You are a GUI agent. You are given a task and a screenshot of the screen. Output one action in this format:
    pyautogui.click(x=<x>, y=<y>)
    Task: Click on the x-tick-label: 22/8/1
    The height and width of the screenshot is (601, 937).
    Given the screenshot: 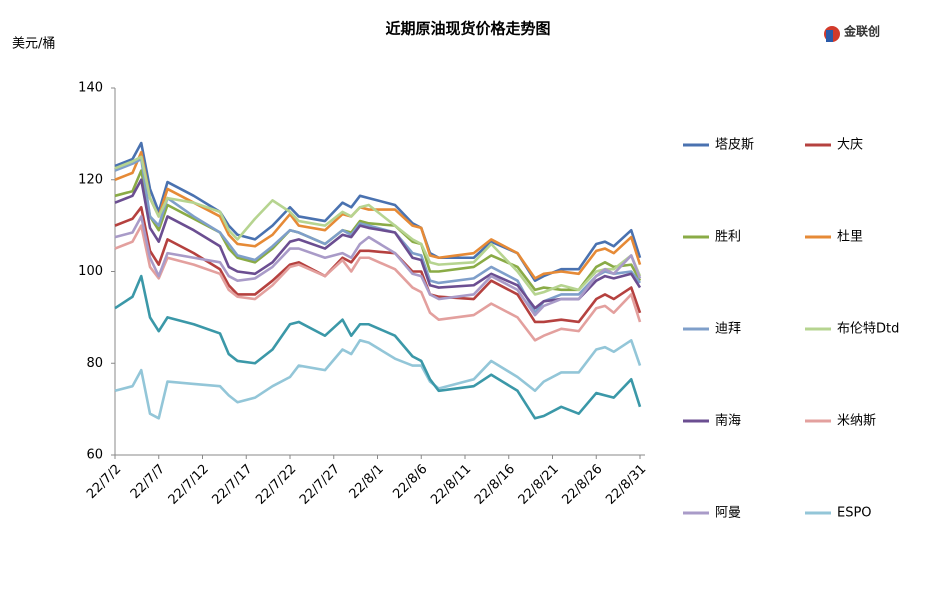 What is the action you would take?
    pyautogui.click(x=367, y=482)
    